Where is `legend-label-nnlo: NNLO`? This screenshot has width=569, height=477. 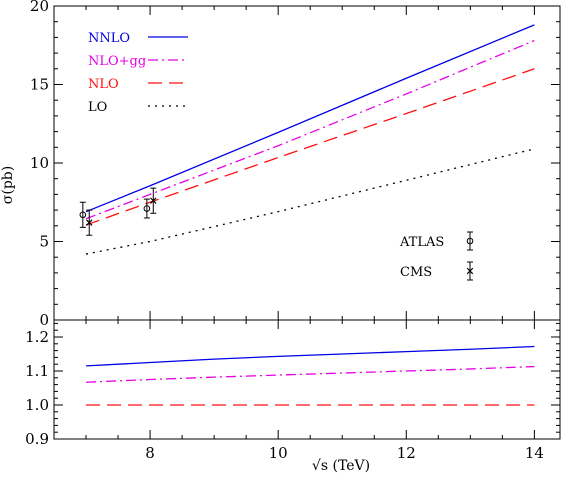 legend-label-nnlo: NNLO is located at coordinates (109, 38).